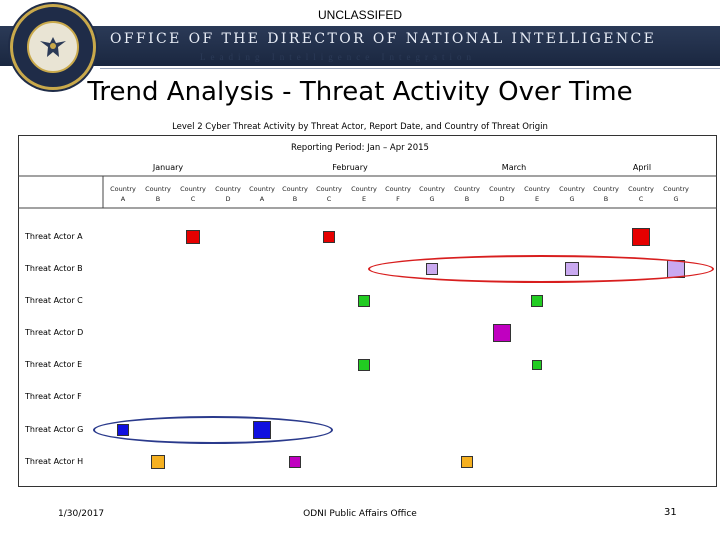 The width and height of the screenshot is (720, 540). Describe the element at coordinates (410, 68) in the screenshot. I see `banner-divider` at that location.